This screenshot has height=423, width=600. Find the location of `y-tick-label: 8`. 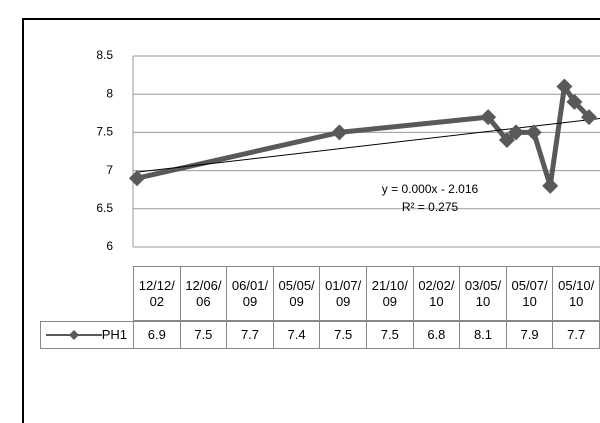

y-tick-label: 8 is located at coordinates (109, 93).